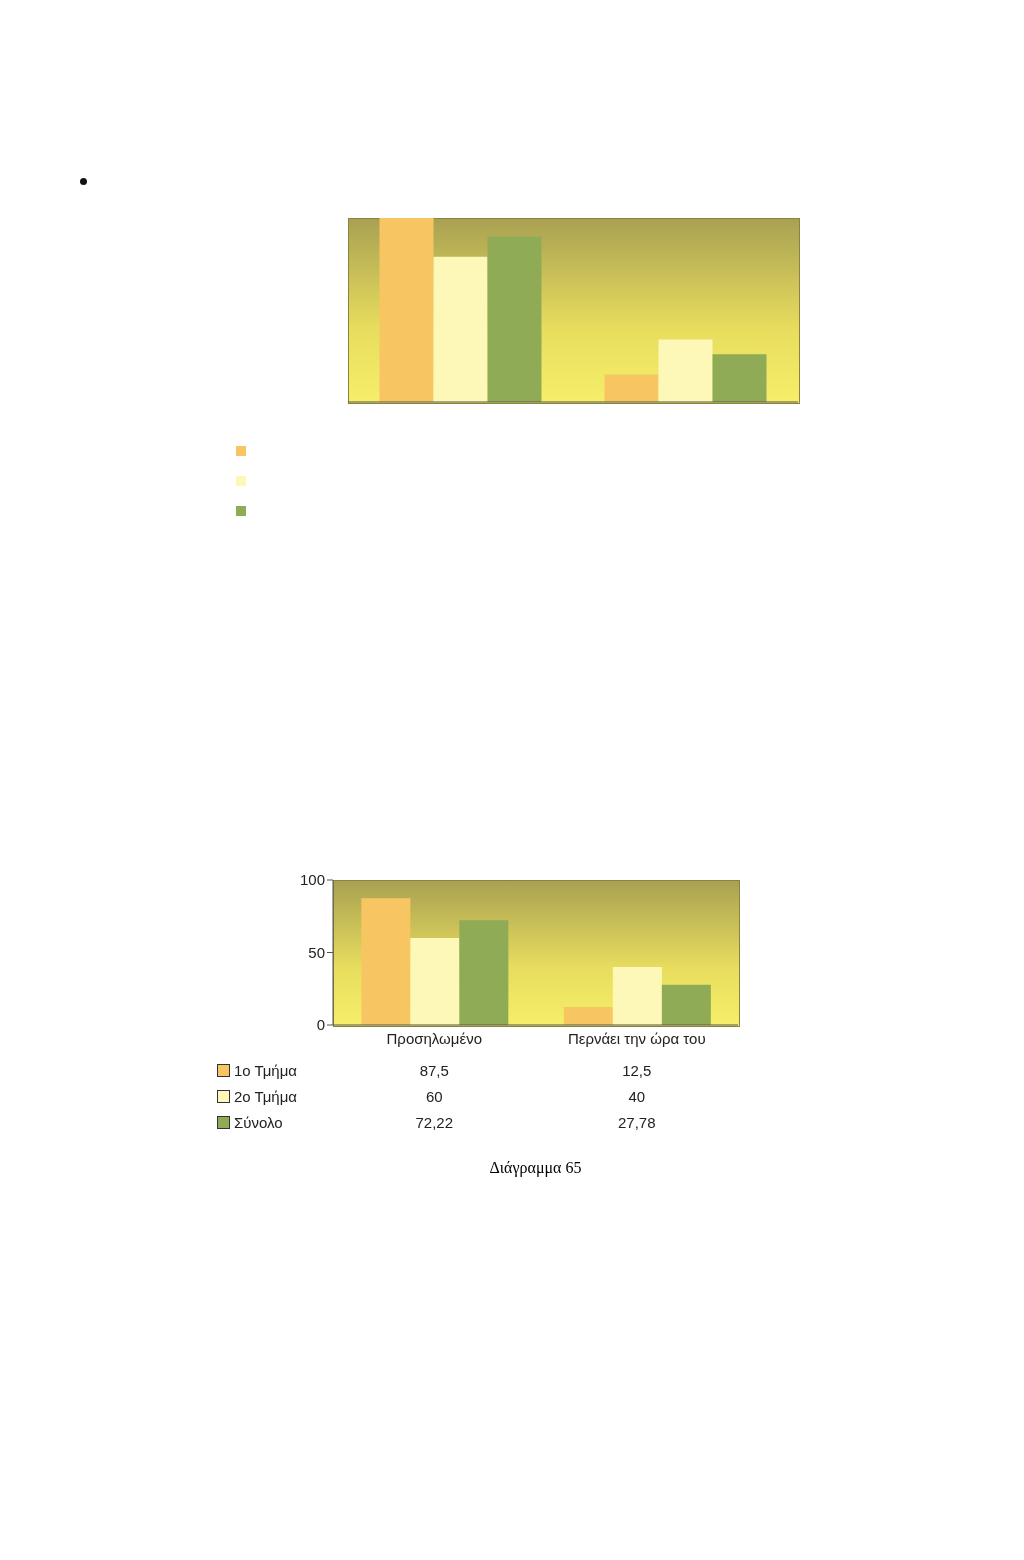  I want to click on x-tick-label: Προσηλωμένο, so click(434, 1038).